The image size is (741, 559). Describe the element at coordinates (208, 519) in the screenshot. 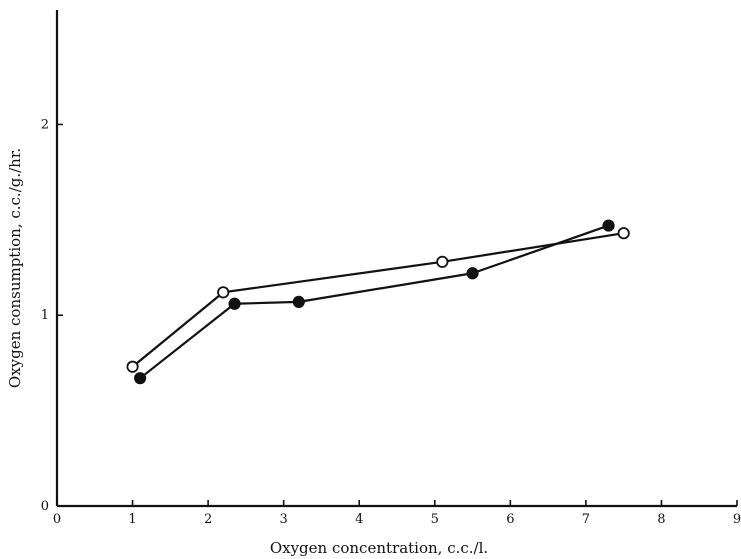

I see `x-tick-label: 2` at that location.